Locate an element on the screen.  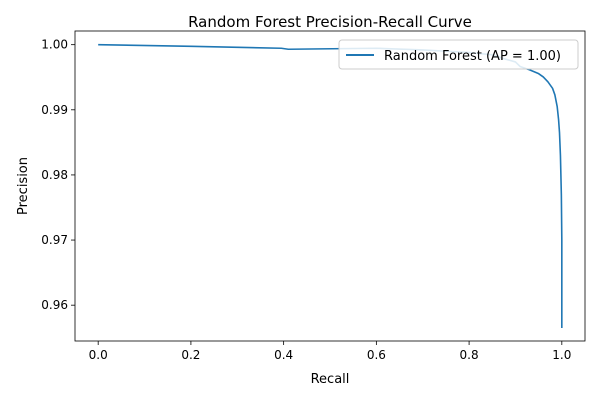
y-axis-label: Precision is located at coordinates (23, 186).